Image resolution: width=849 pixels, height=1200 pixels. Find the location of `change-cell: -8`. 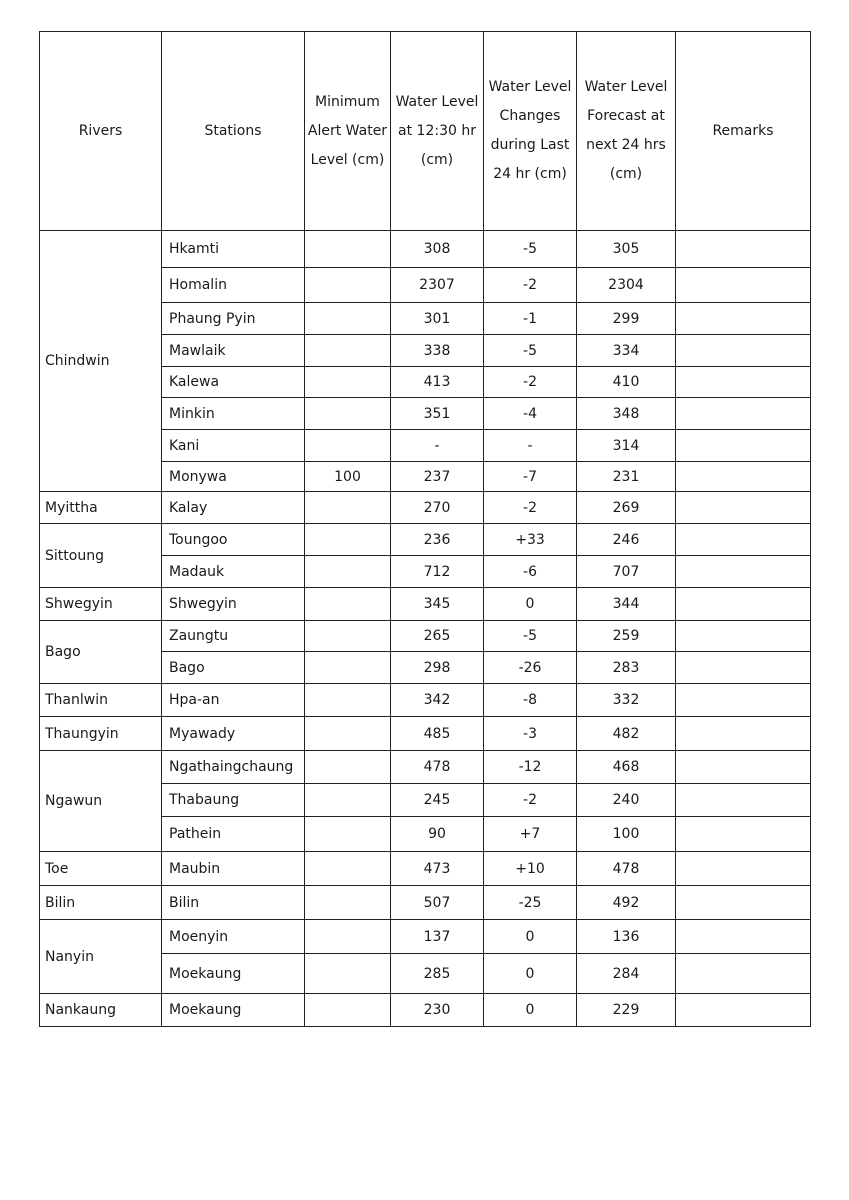

change-cell: -8 is located at coordinates (530, 700).